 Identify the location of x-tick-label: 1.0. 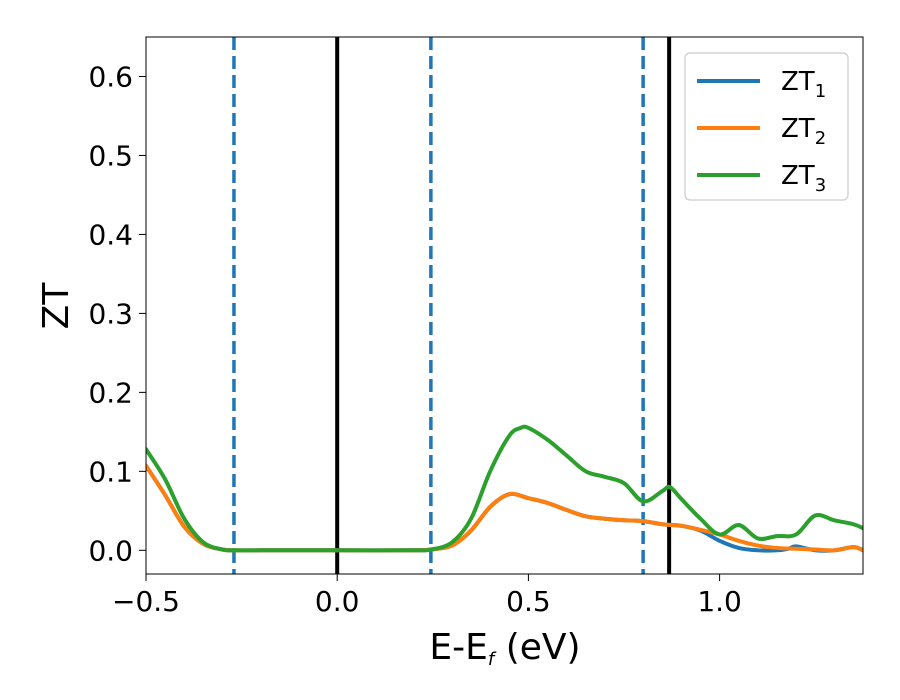
(719, 601).